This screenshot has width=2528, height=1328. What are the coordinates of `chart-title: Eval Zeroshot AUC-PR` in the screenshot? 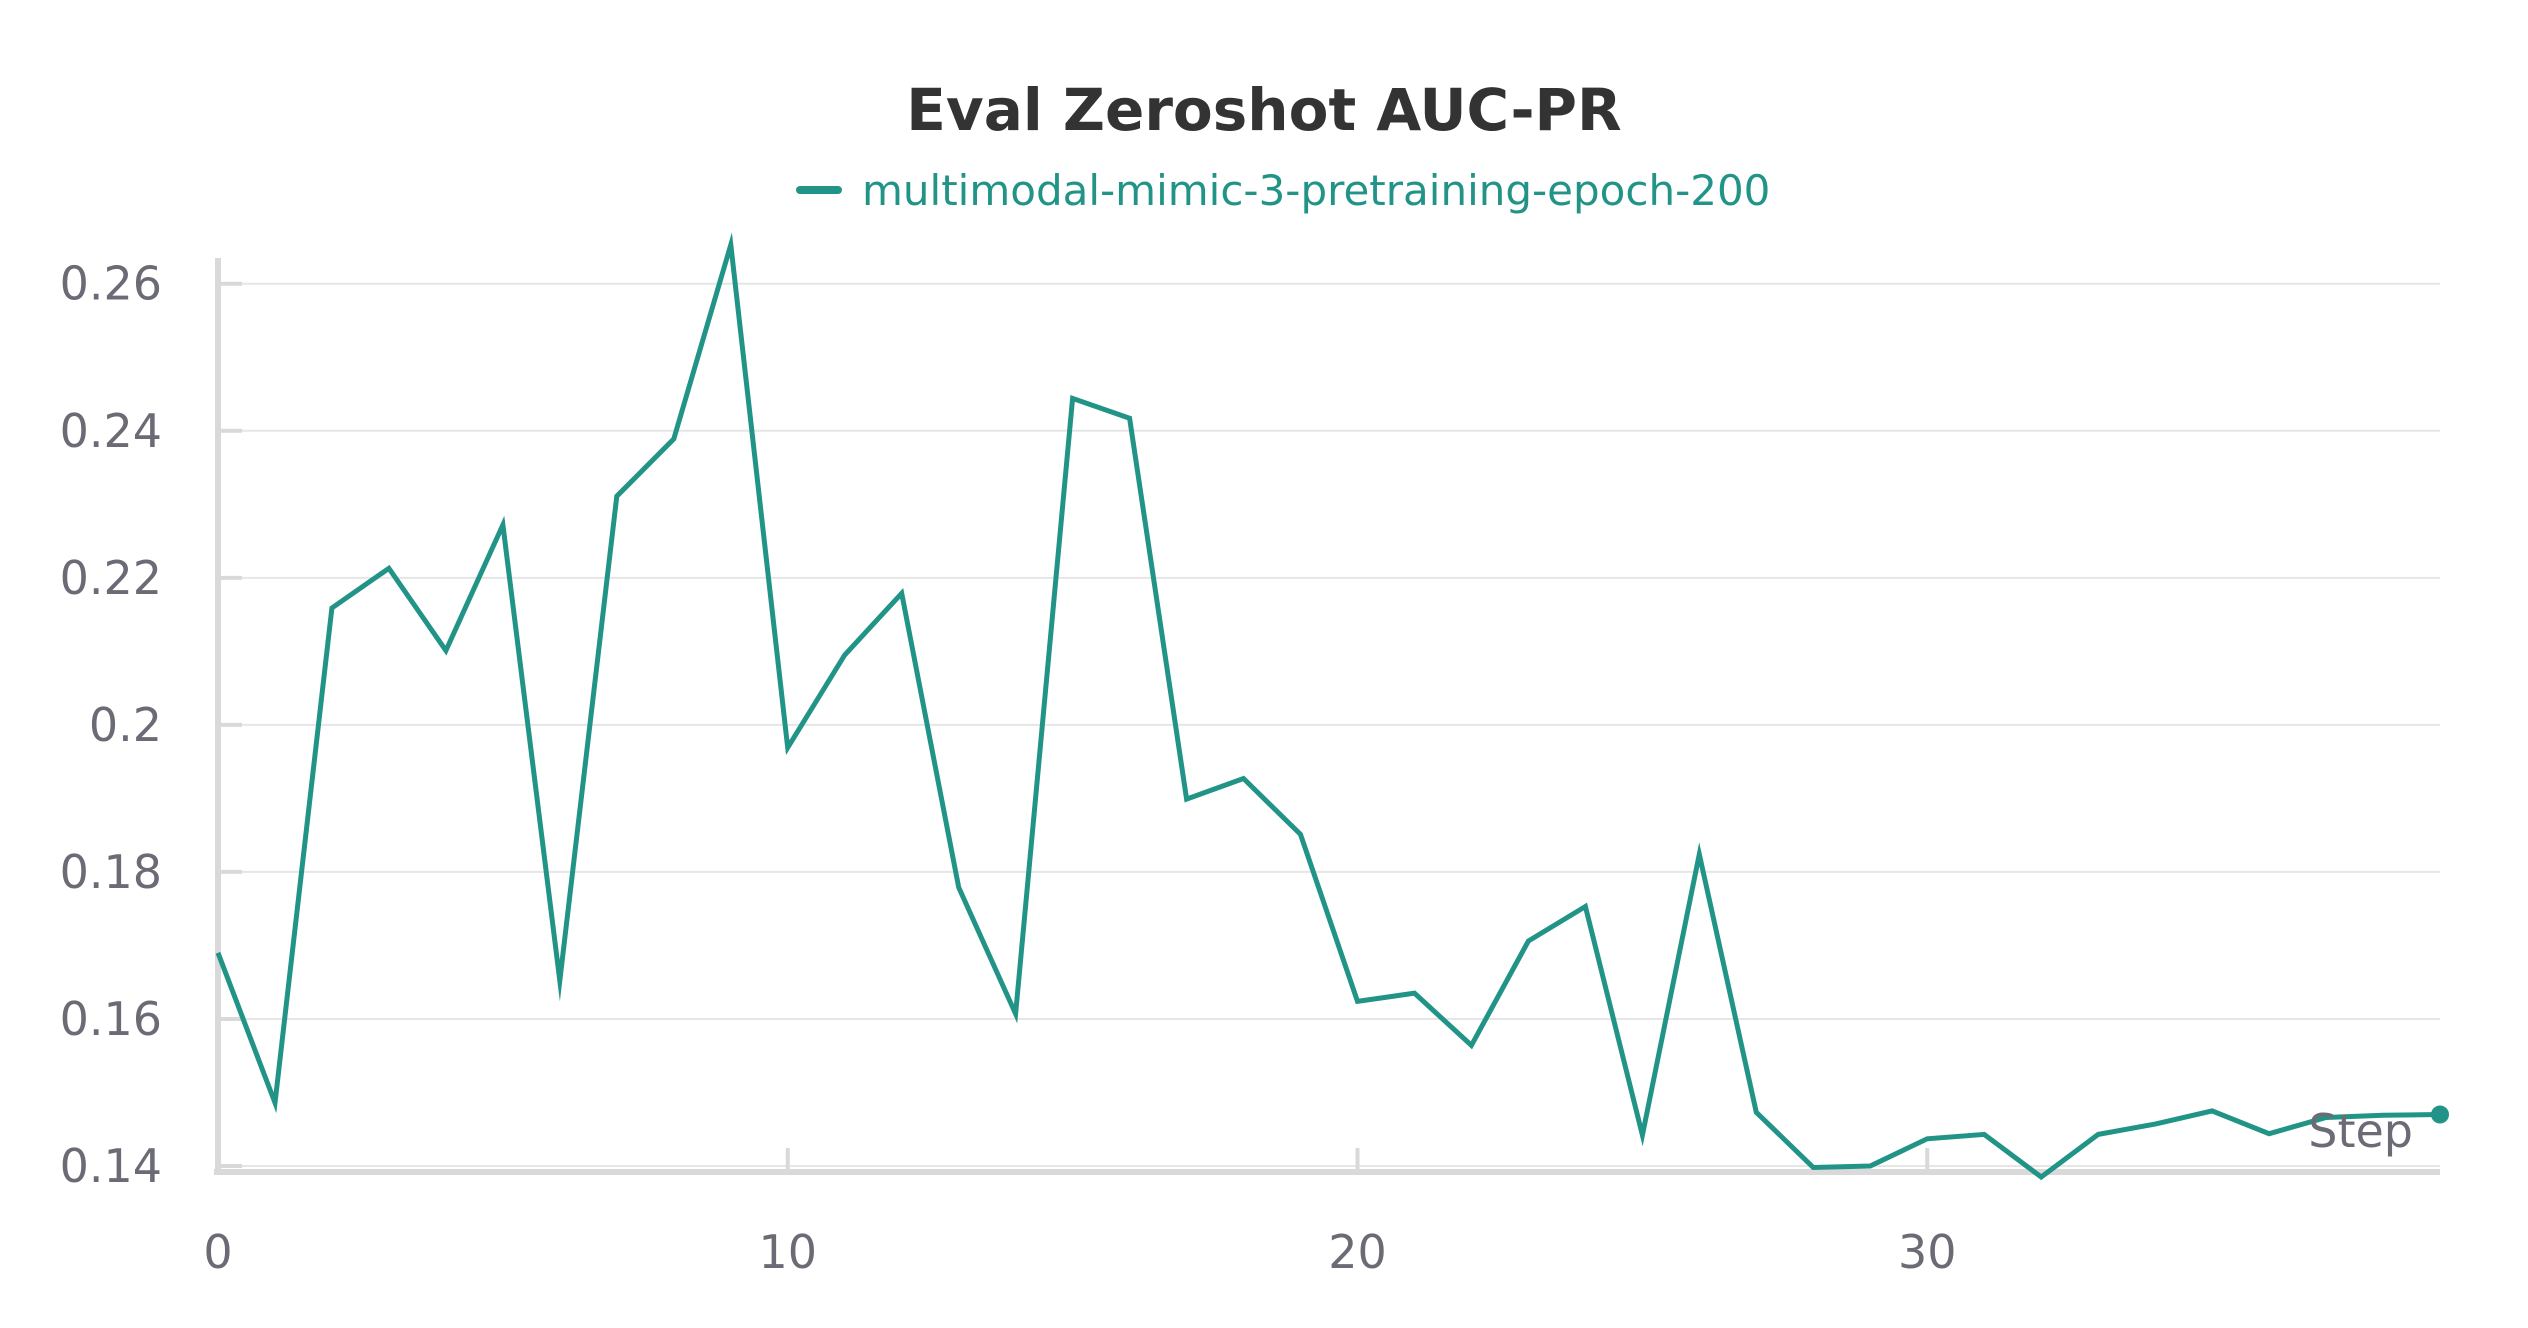 It's located at (1263, 110).